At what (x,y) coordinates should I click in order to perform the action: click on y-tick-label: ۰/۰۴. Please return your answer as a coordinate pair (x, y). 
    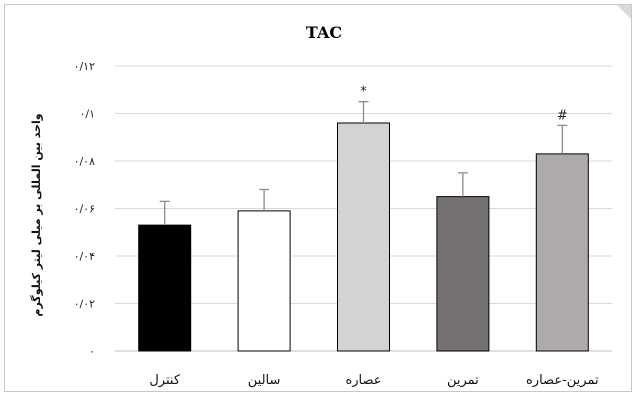
    Looking at the image, I should click on (85, 256).